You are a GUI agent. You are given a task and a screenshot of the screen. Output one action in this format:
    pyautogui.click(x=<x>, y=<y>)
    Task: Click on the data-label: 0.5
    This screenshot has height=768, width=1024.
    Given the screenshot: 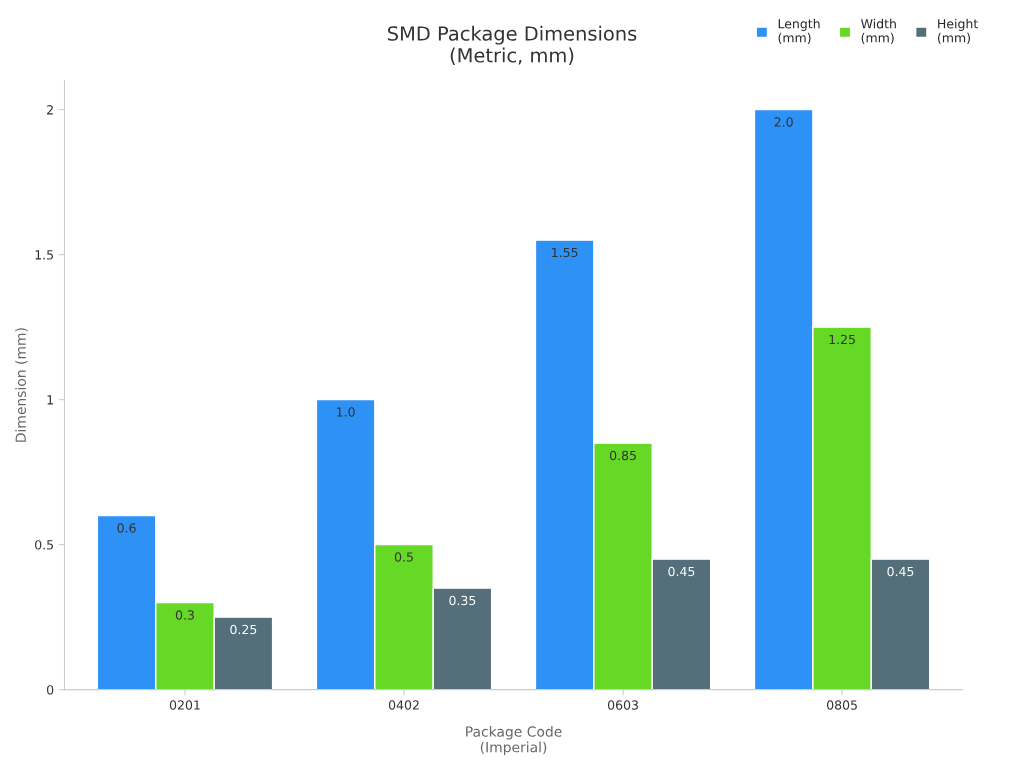 What is the action you would take?
    pyautogui.click(x=403, y=557)
    